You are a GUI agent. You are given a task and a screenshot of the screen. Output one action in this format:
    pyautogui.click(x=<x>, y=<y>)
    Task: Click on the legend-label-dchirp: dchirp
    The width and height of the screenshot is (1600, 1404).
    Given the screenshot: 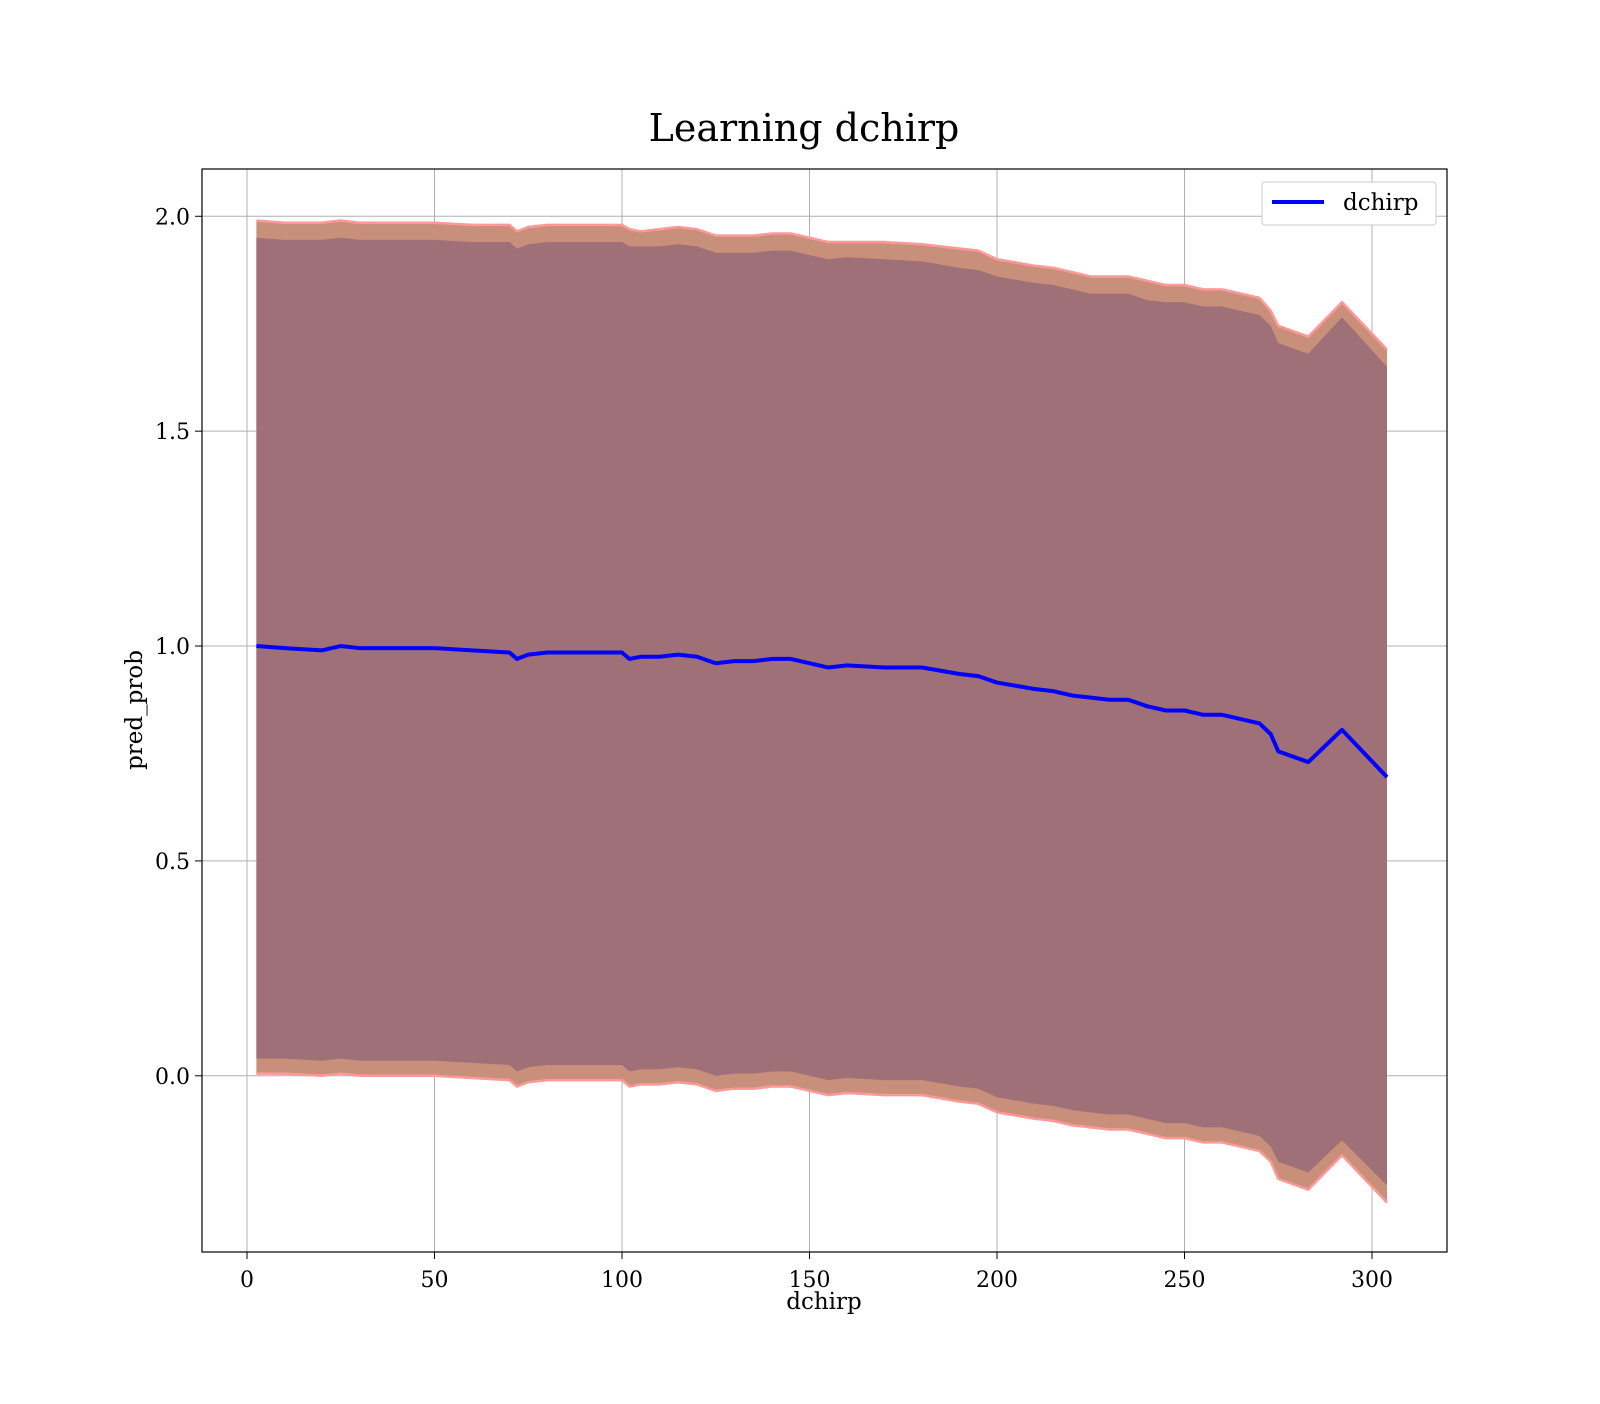 What is the action you would take?
    pyautogui.click(x=1381, y=203)
    